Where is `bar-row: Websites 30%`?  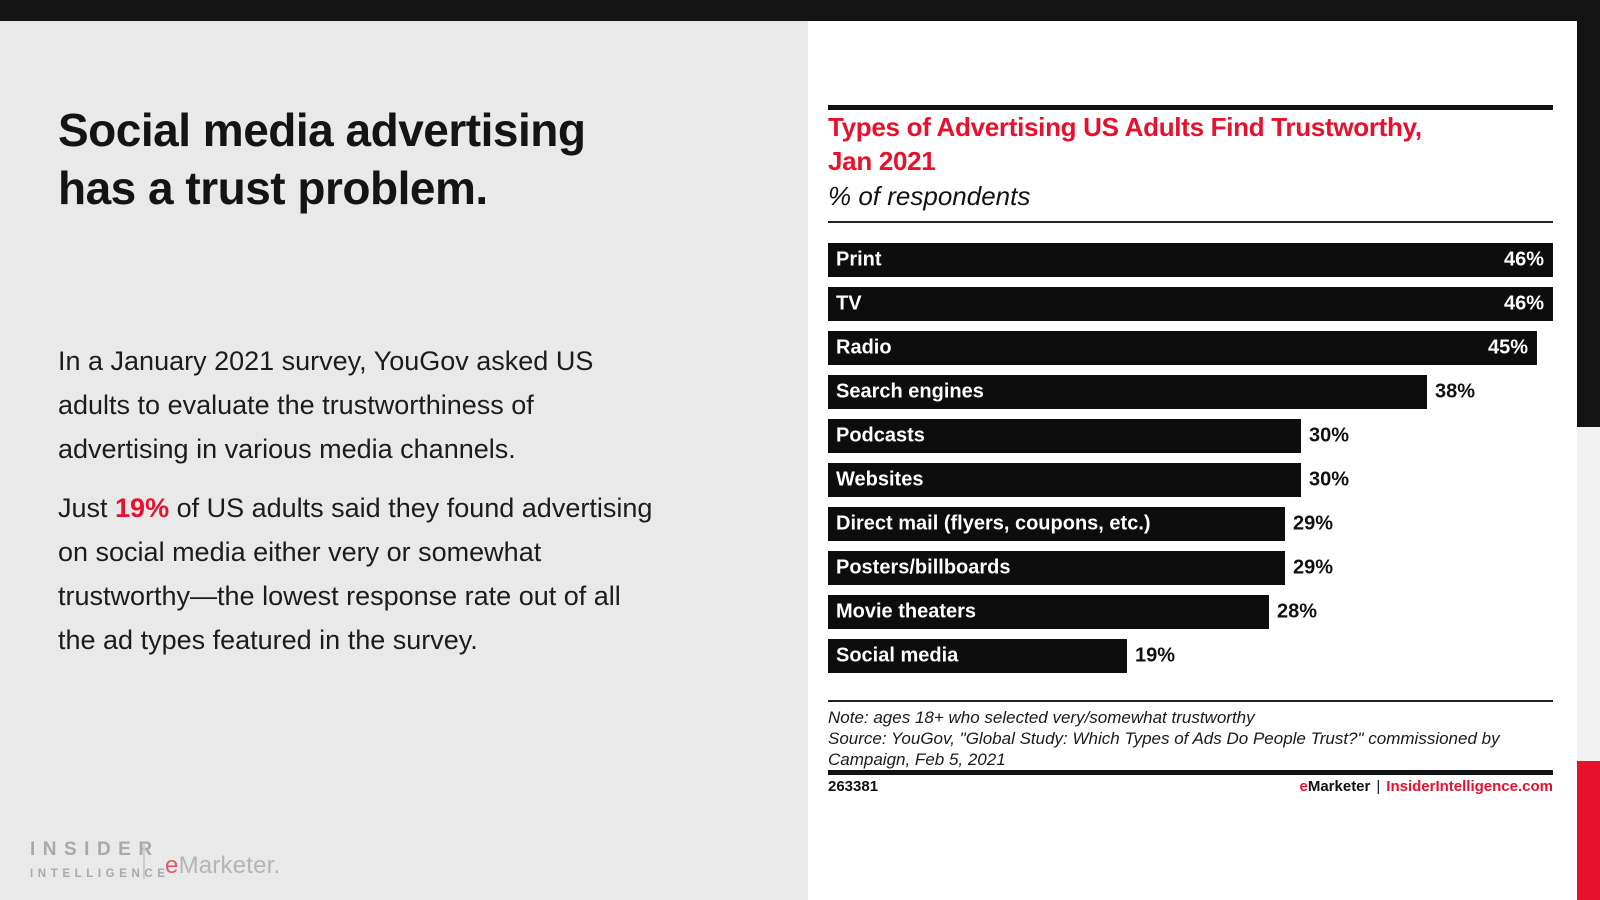 bar-row: Websites 30% is located at coordinates (1190, 480).